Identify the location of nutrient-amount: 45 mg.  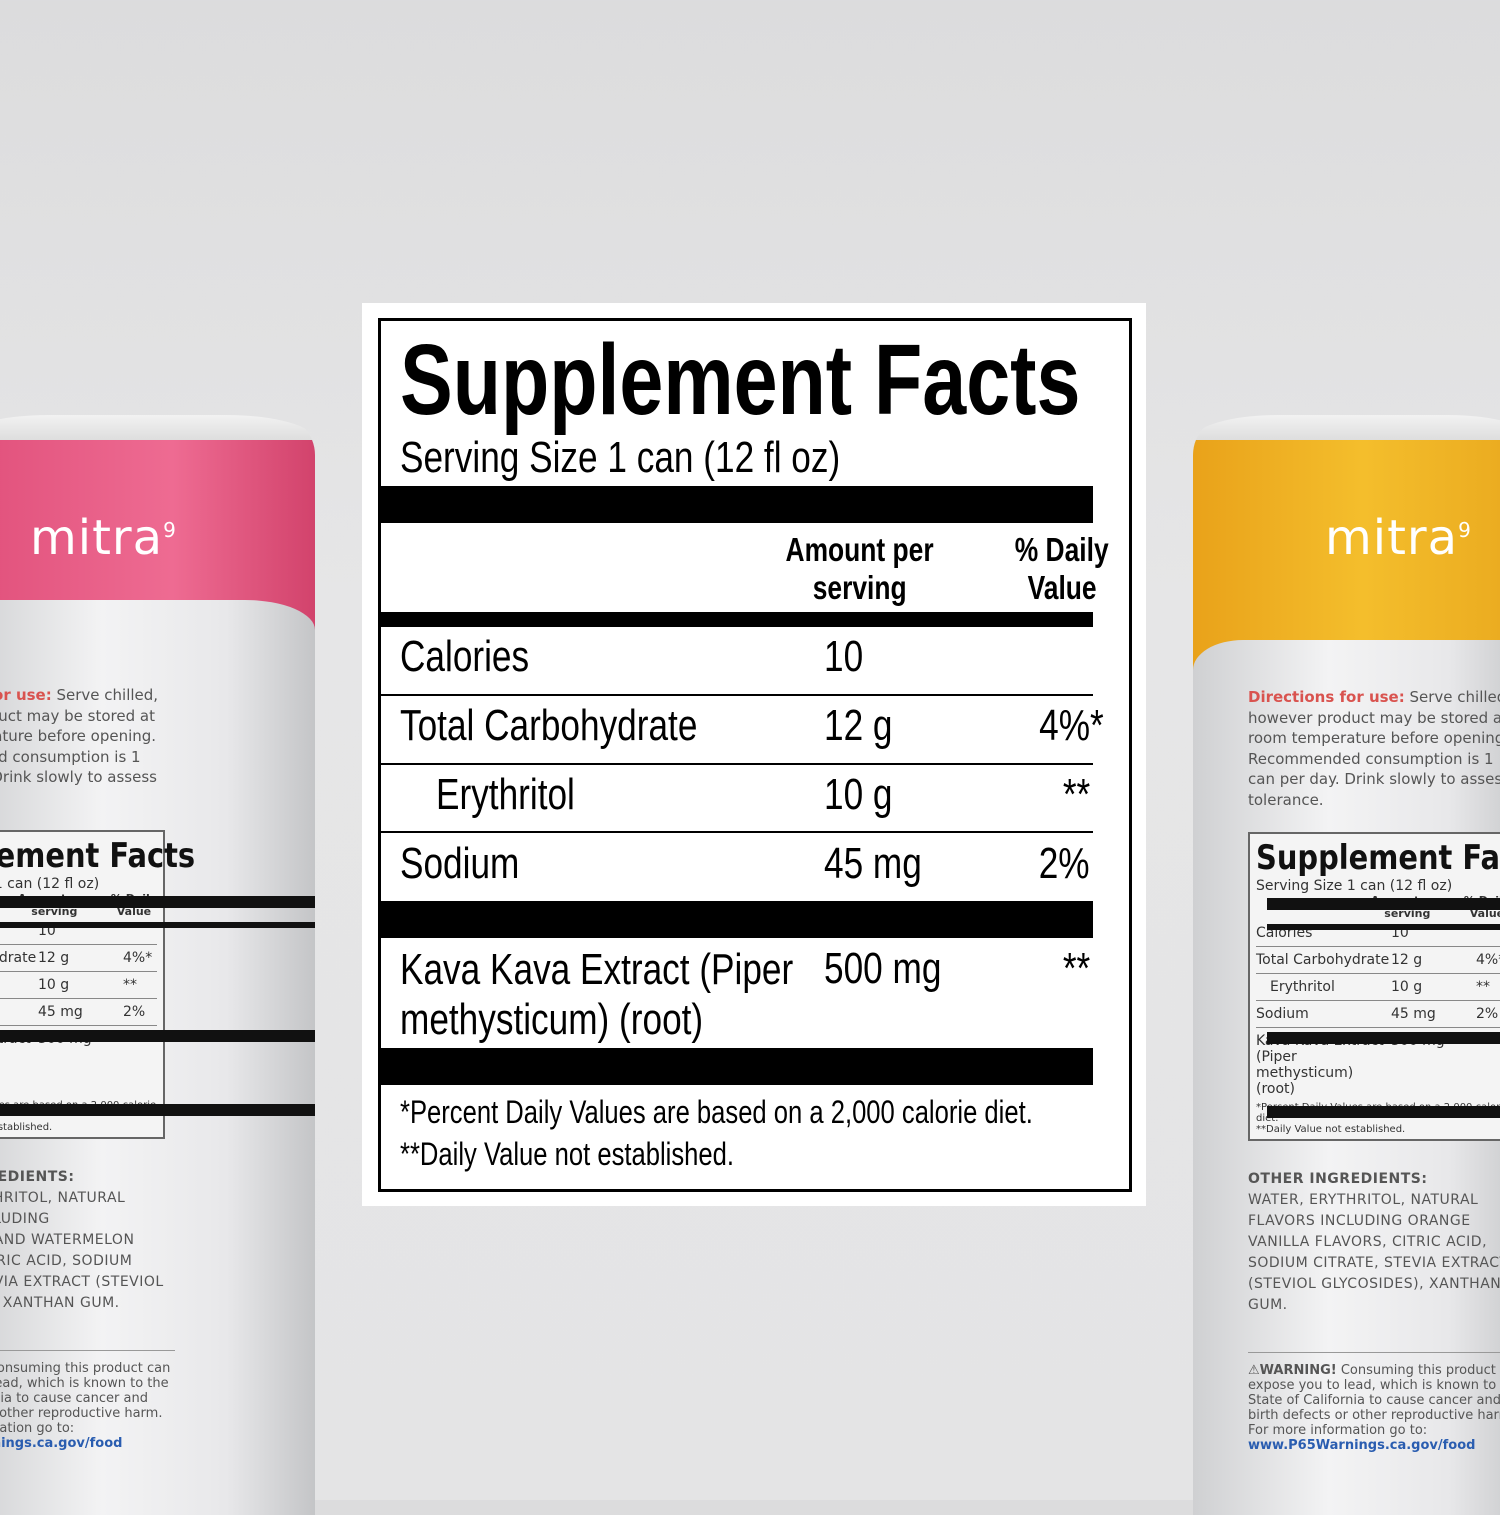
(873, 863).